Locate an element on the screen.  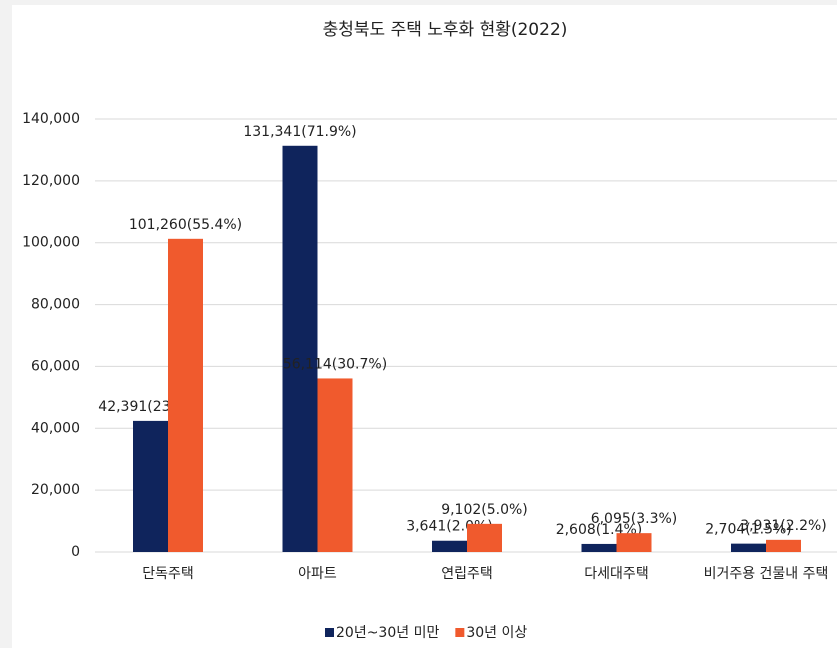
legend-label: 20년~30년 미만 is located at coordinates (387, 633).